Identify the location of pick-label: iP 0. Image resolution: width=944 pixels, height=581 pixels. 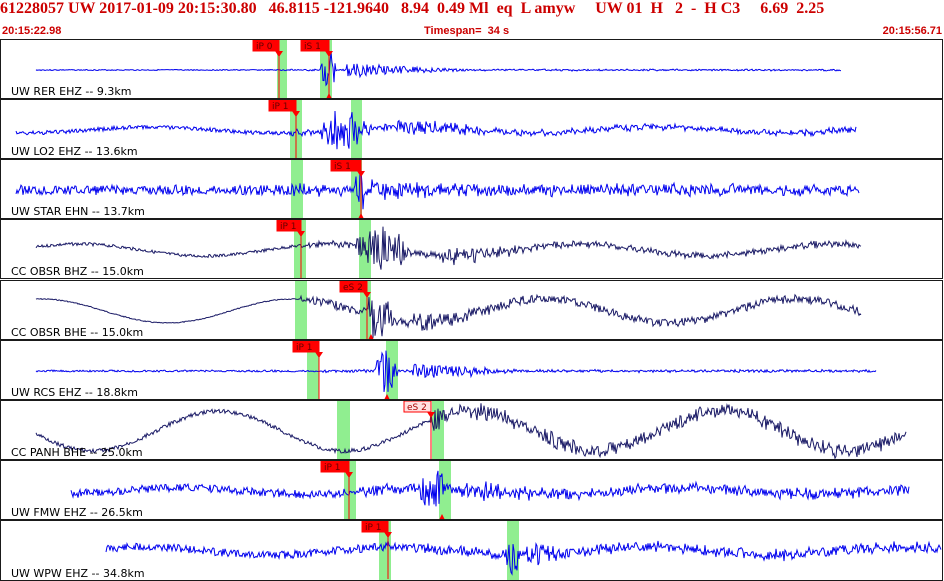
(264, 47).